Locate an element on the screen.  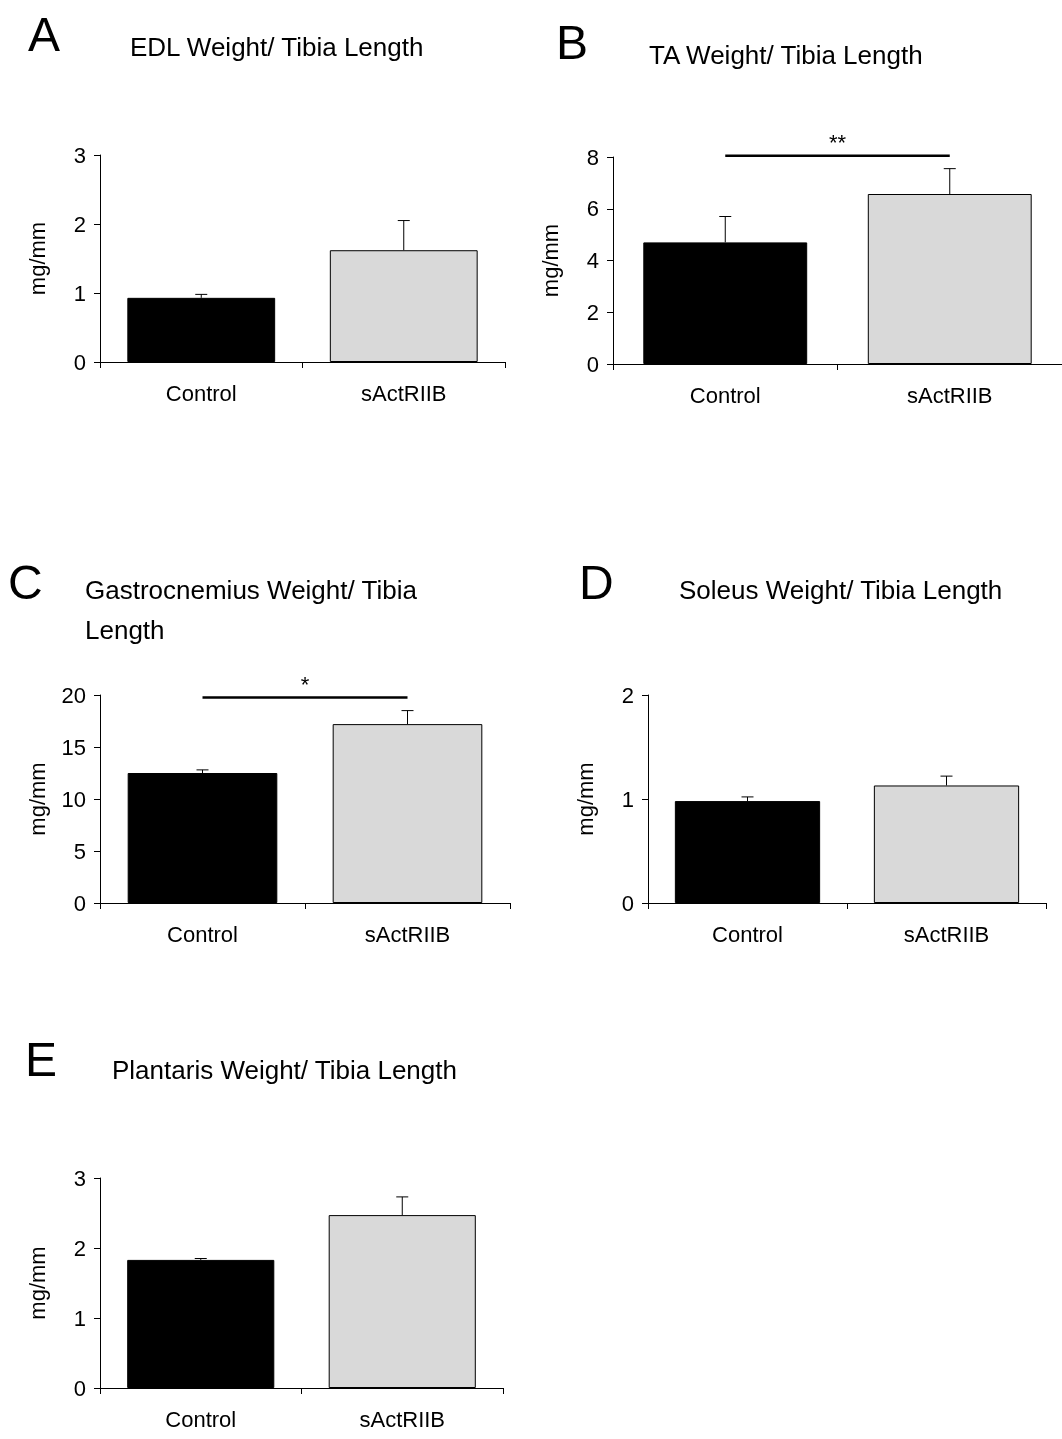
y-tick-label: 4 is located at coordinates (592, 260).